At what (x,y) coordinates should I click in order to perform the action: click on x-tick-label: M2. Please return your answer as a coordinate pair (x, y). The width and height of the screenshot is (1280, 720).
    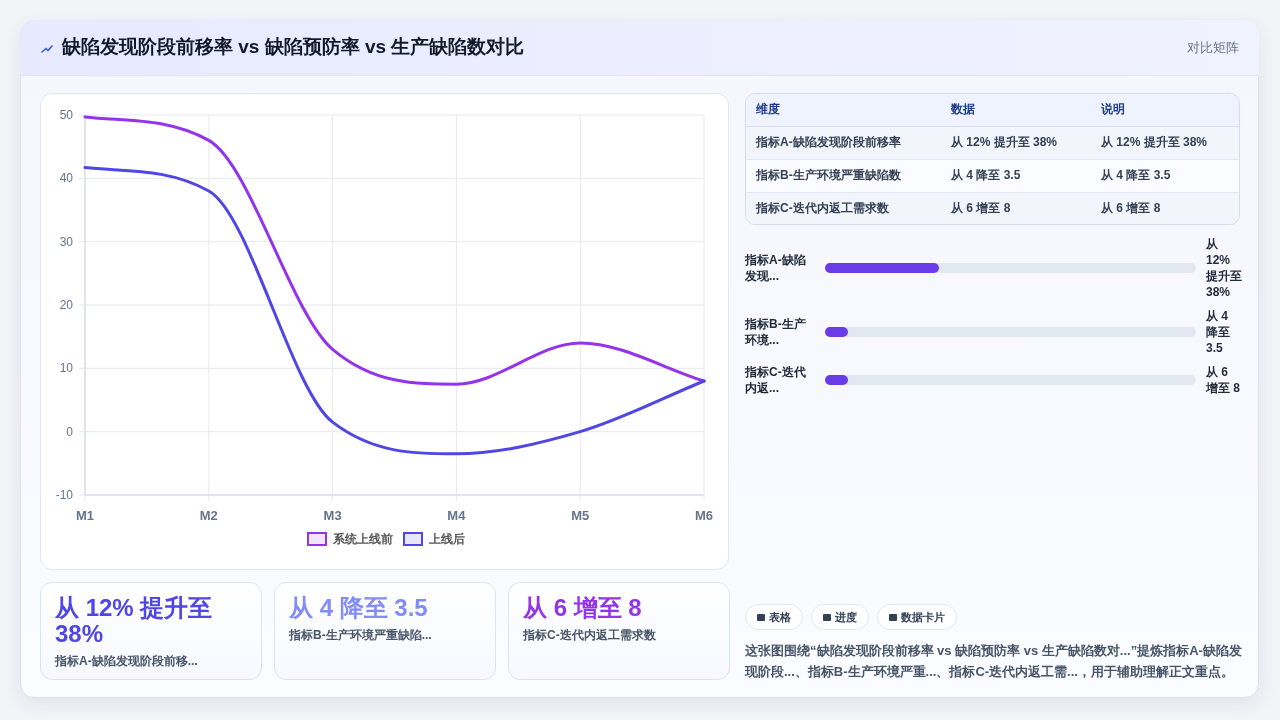
    Looking at the image, I should click on (208, 515).